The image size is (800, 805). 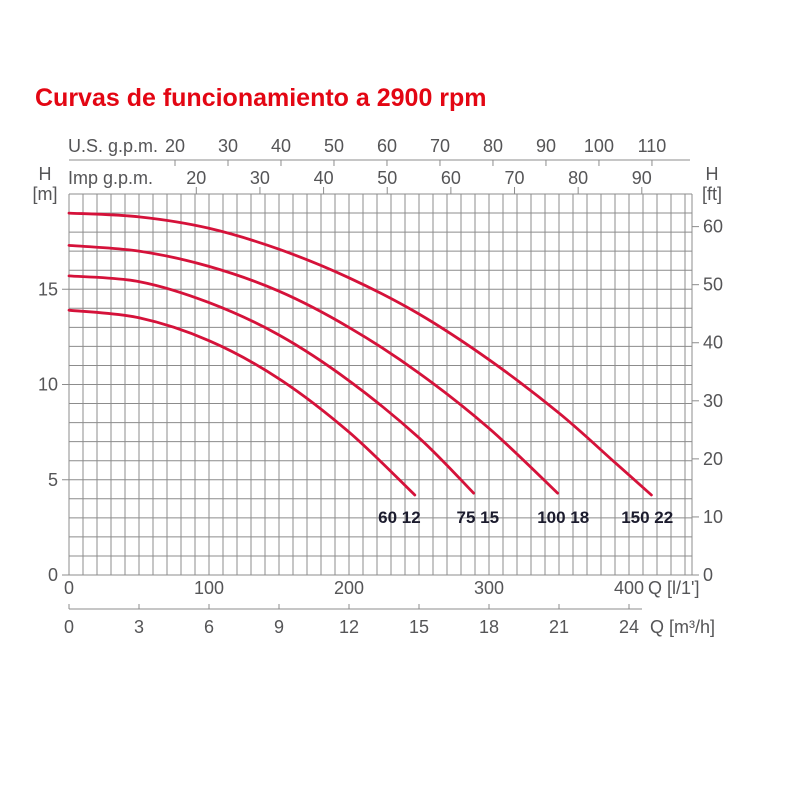 What do you see at coordinates (712, 194) in the screenshot?
I see `svg-text: [ft]` at bounding box center [712, 194].